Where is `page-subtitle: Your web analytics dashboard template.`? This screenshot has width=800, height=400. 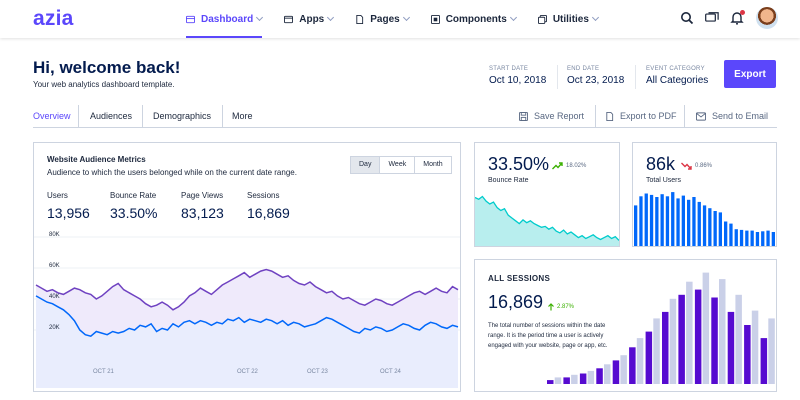 page-subtitle: Your web analytics dashboard template. is located at coordinates (104, 84).